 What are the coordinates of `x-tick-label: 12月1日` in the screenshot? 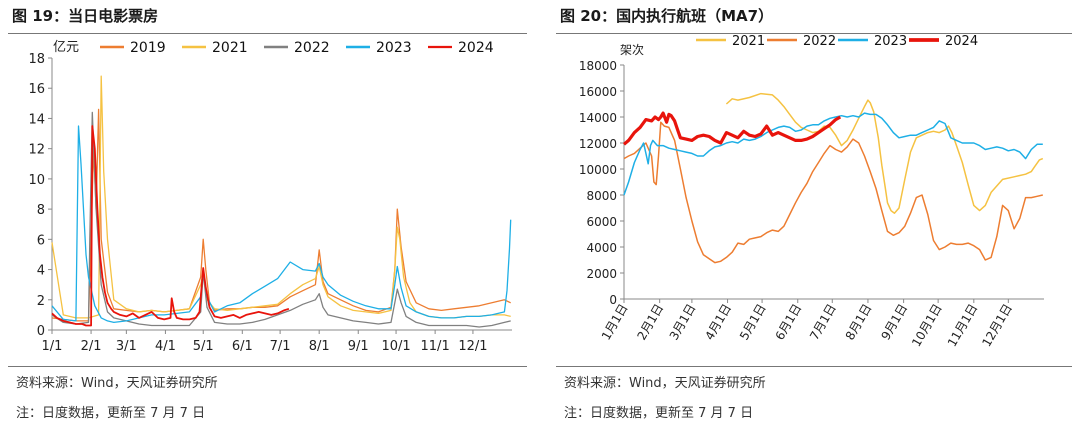 It's located at (997, 326).